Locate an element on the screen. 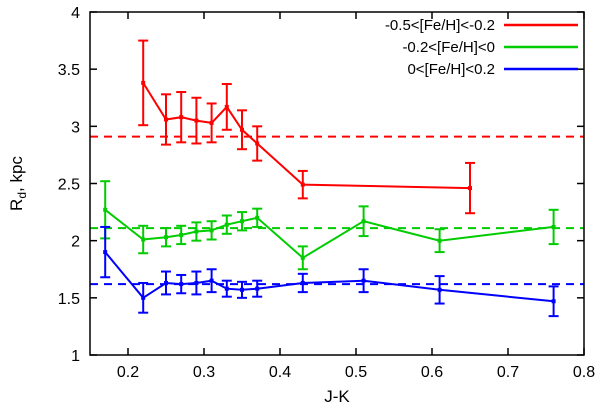 The image size is (600, 420). y-tick-label: 2.5 is located at coordinates (69, 185).